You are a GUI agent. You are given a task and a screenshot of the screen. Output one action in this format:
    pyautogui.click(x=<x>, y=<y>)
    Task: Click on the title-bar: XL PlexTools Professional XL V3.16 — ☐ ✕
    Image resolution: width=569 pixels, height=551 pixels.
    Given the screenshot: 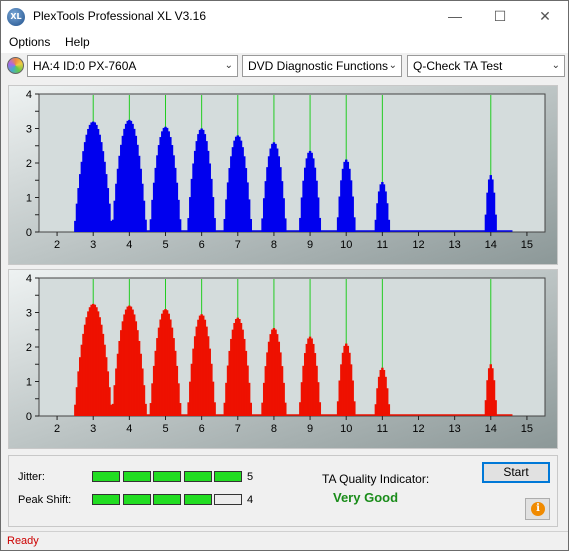 What is the action you would take?
    pyautogui.click(x=284, y=16)
    